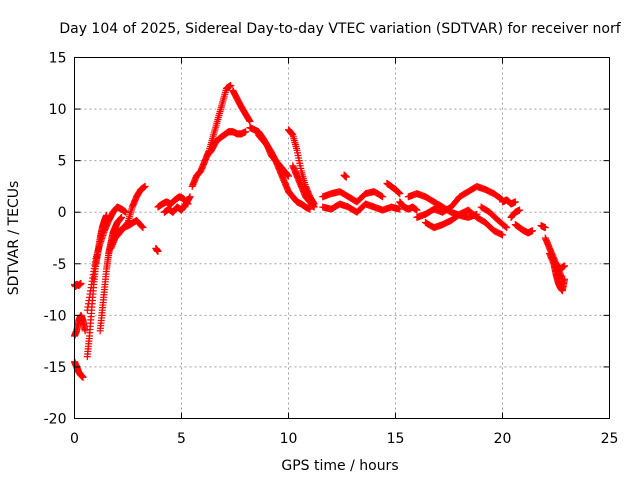 The height and width of the screenshot is (480, 640). Describe the element at coordinates (80, 325) in the screenshot. I see `series-norf-c` at that location.